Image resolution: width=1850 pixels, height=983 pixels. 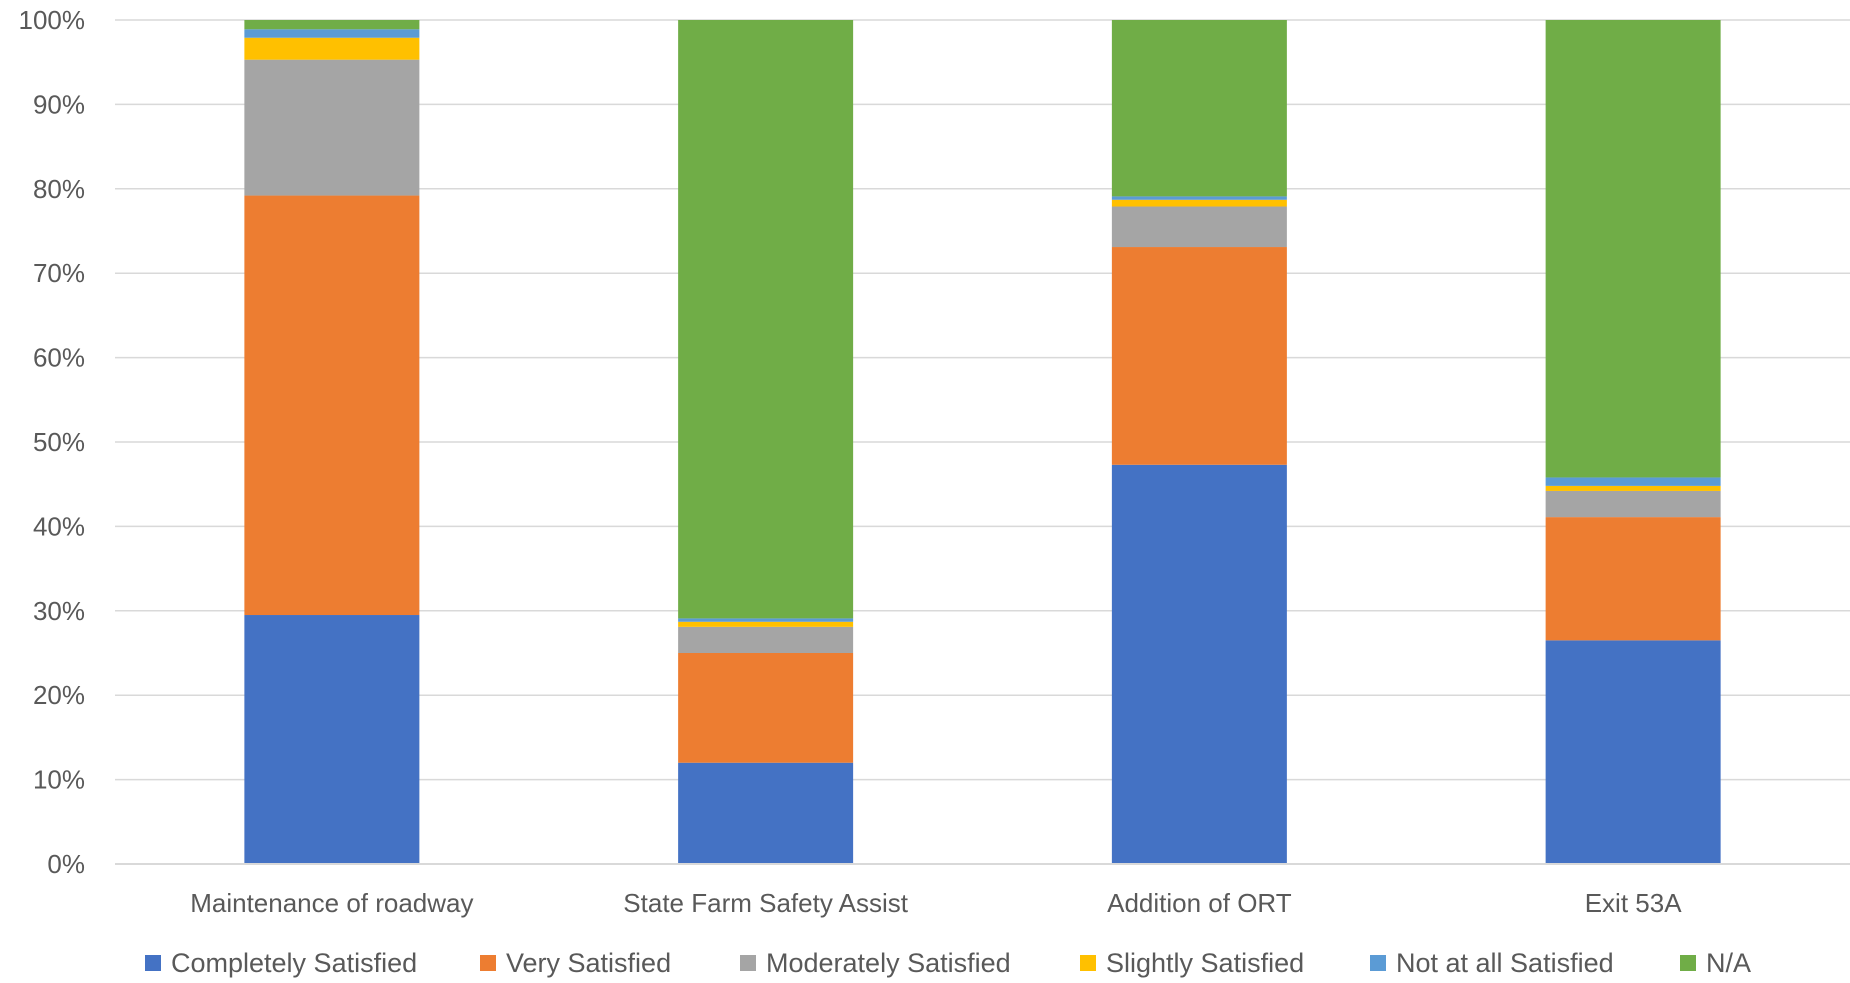 What do you see at coordinates (59, 695) in the screenshot?
I see `y-tick-label: 20%` at bounding box center [59, 695].